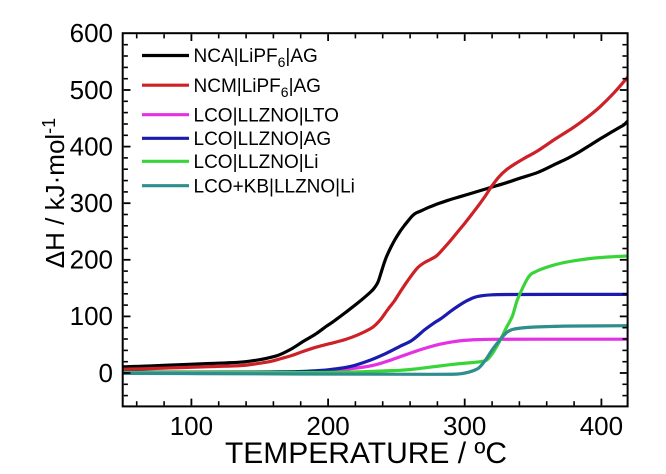 The width and height of the screenshot is (666, 474). What do you see at coordinates (257, 88) in the screenshot?
I see `svg-text: NCM|LiPF6|AG` at bounding box center [257, 88].